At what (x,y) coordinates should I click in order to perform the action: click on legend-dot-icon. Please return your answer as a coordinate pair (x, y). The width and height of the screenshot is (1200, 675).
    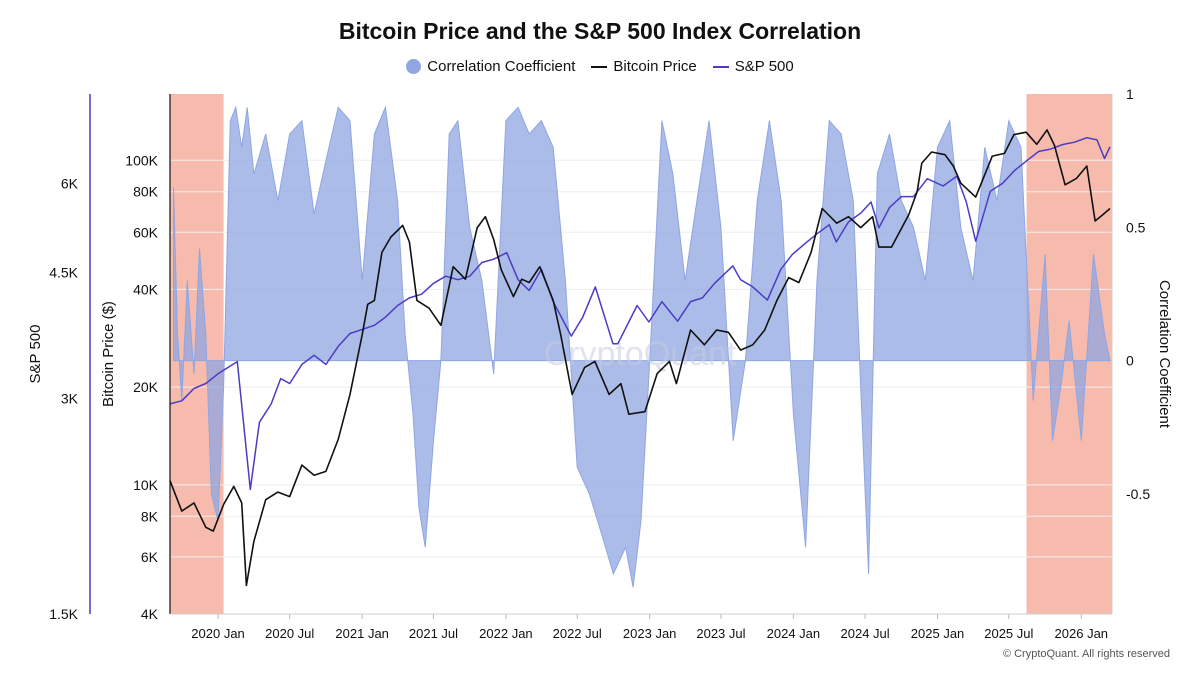
    Looking at the image, I should click on (414, 66).